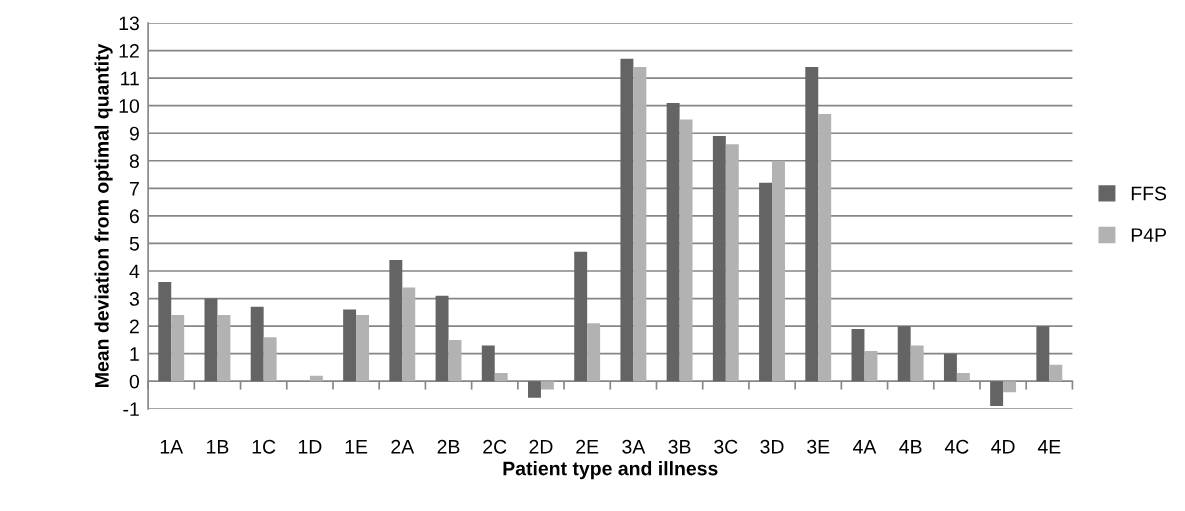 This screenshot has height=511, width=1185. Describe the element at coordinates (134, 161) in the screenshot. I see `y-tick-label: 8` at that location.